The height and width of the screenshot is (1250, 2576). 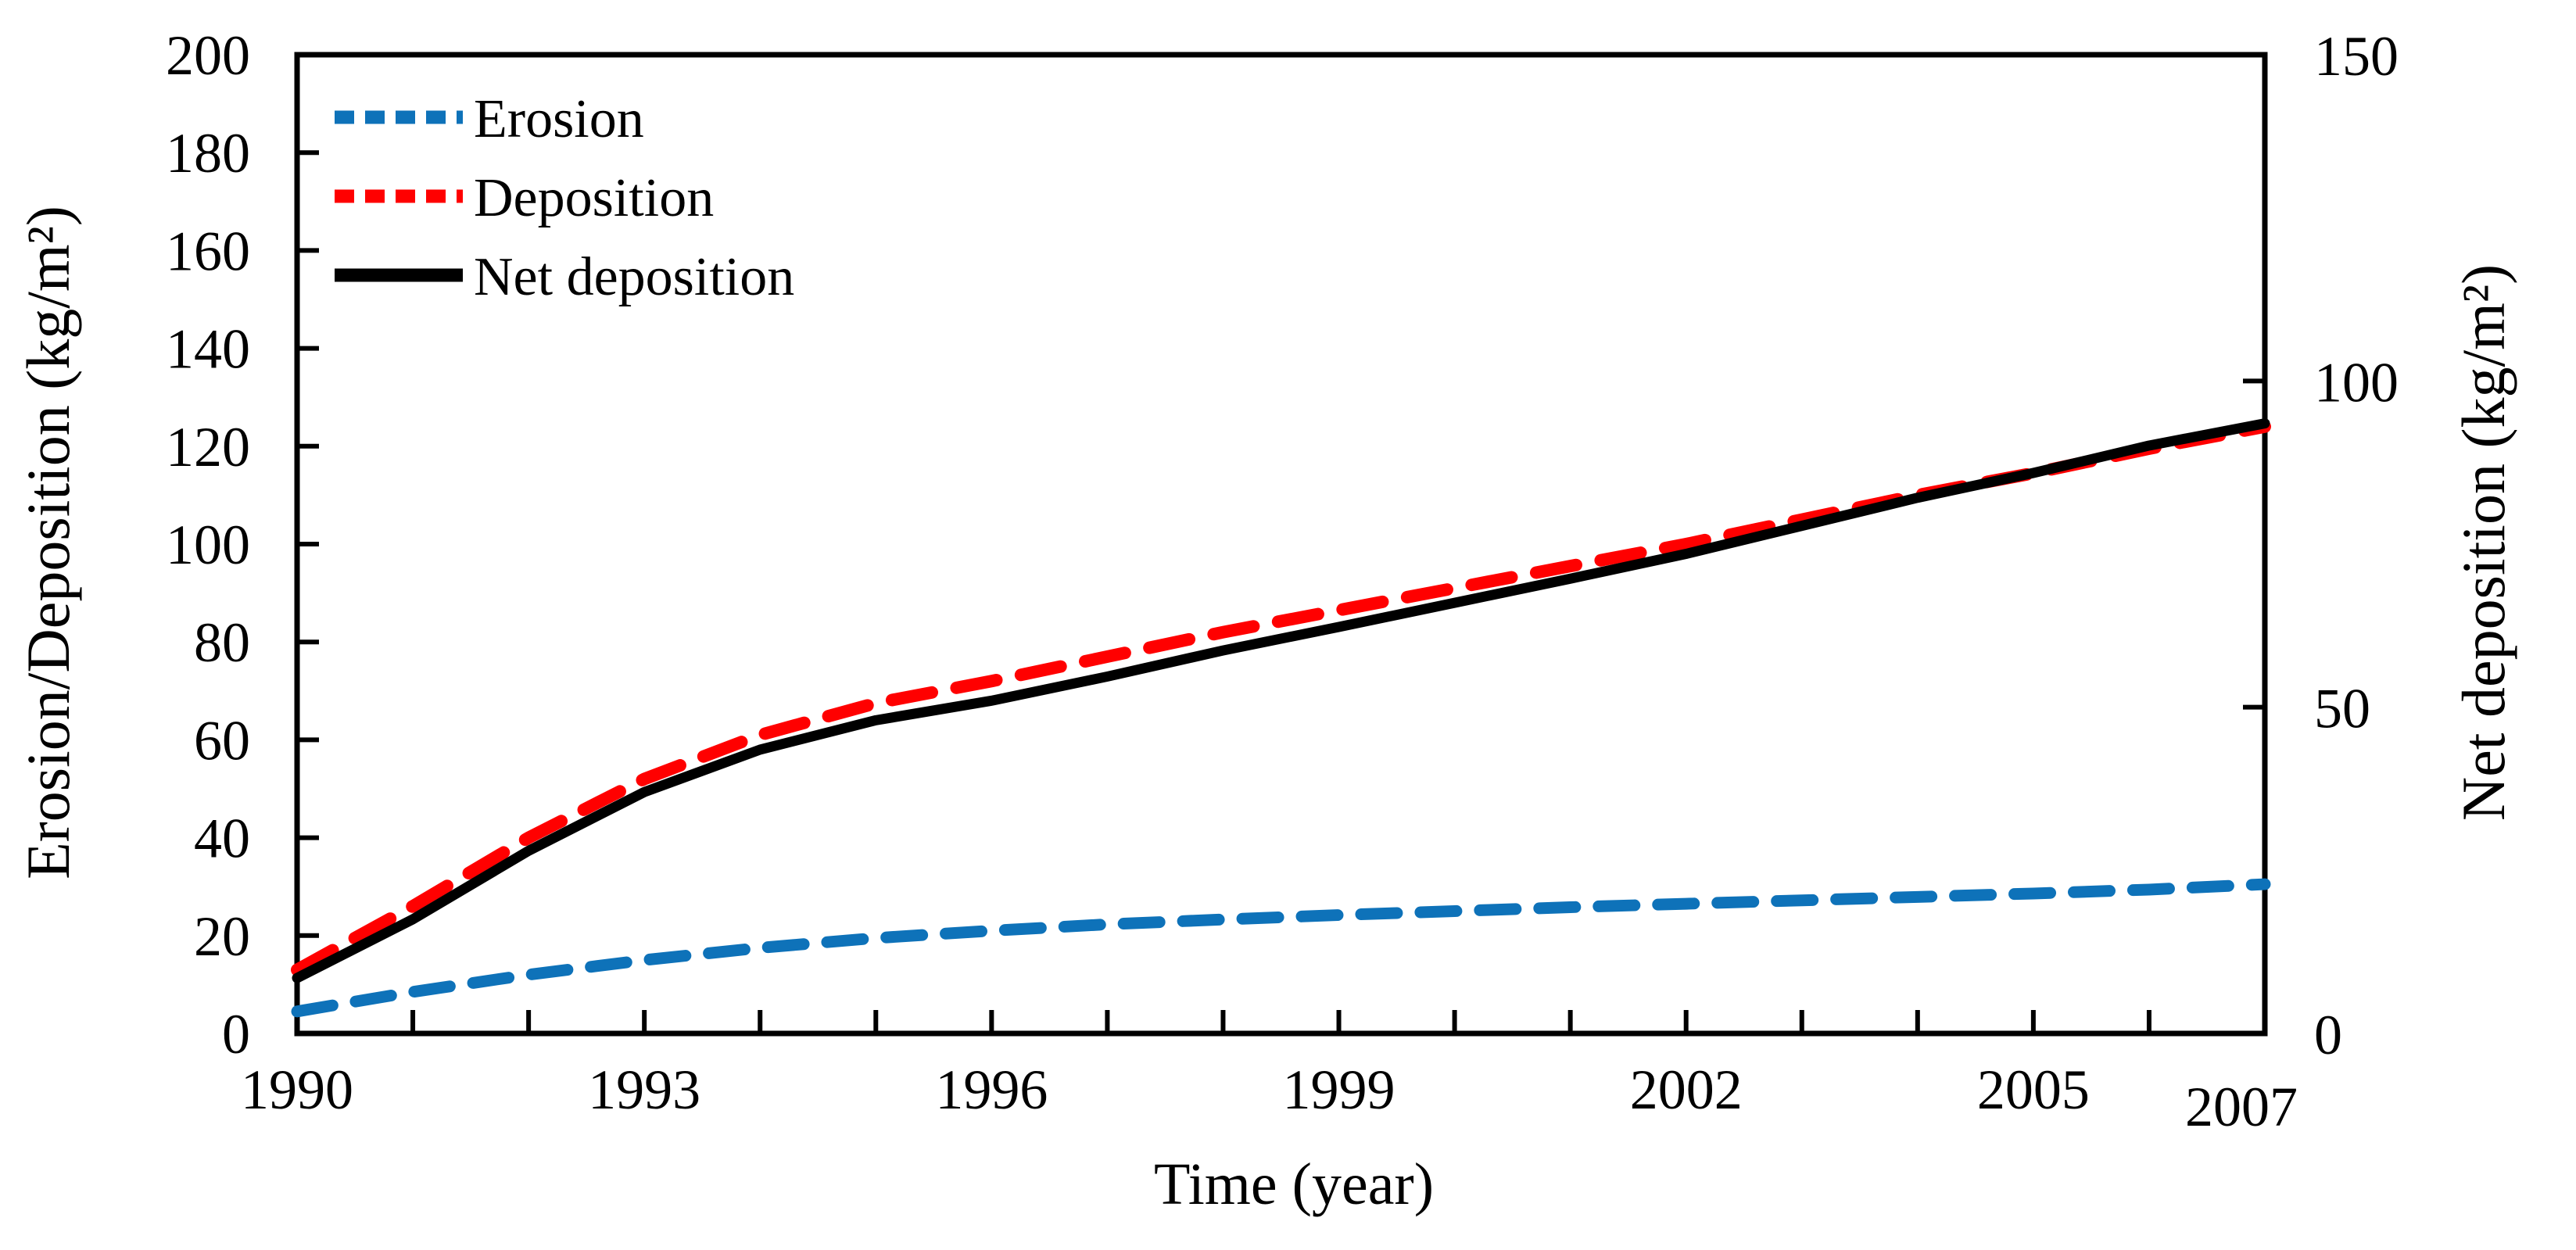 What do you see at coordinates (208, 55) in the screenshot?
I see `left-axis-tick-label: 200` at bounding box center [208, 55].